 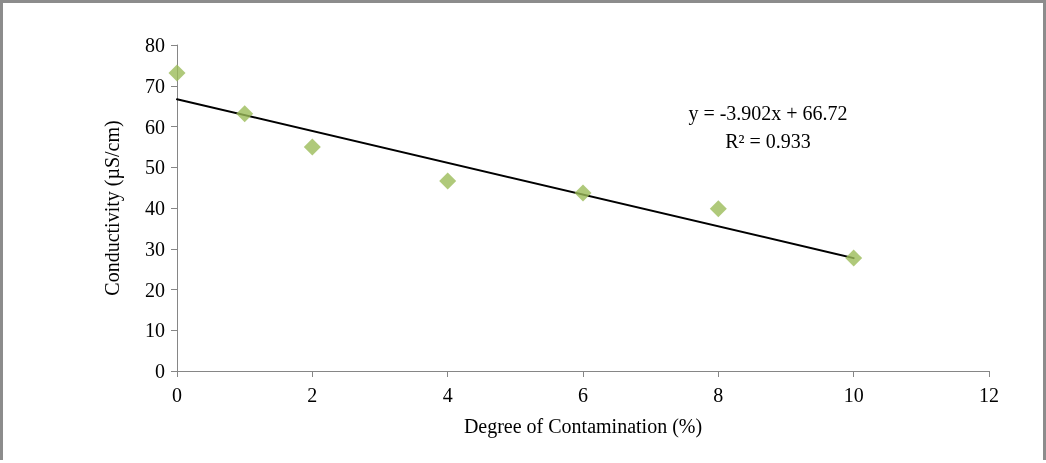 What do you see at coordinates (155, 45) in the screenshot?
I see `y-tick-label: 80` at bounding box center [155, 45].